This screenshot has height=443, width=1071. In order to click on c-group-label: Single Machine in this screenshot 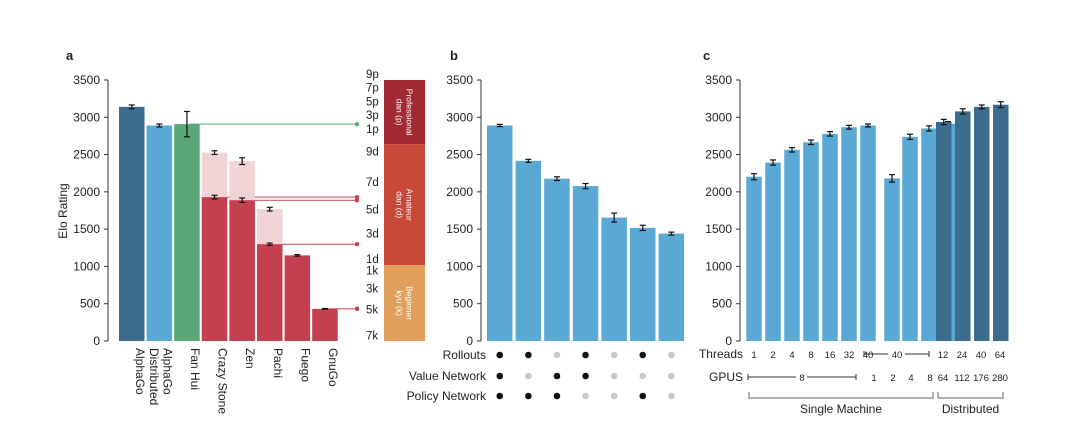, I will do `click(841, 409)`.